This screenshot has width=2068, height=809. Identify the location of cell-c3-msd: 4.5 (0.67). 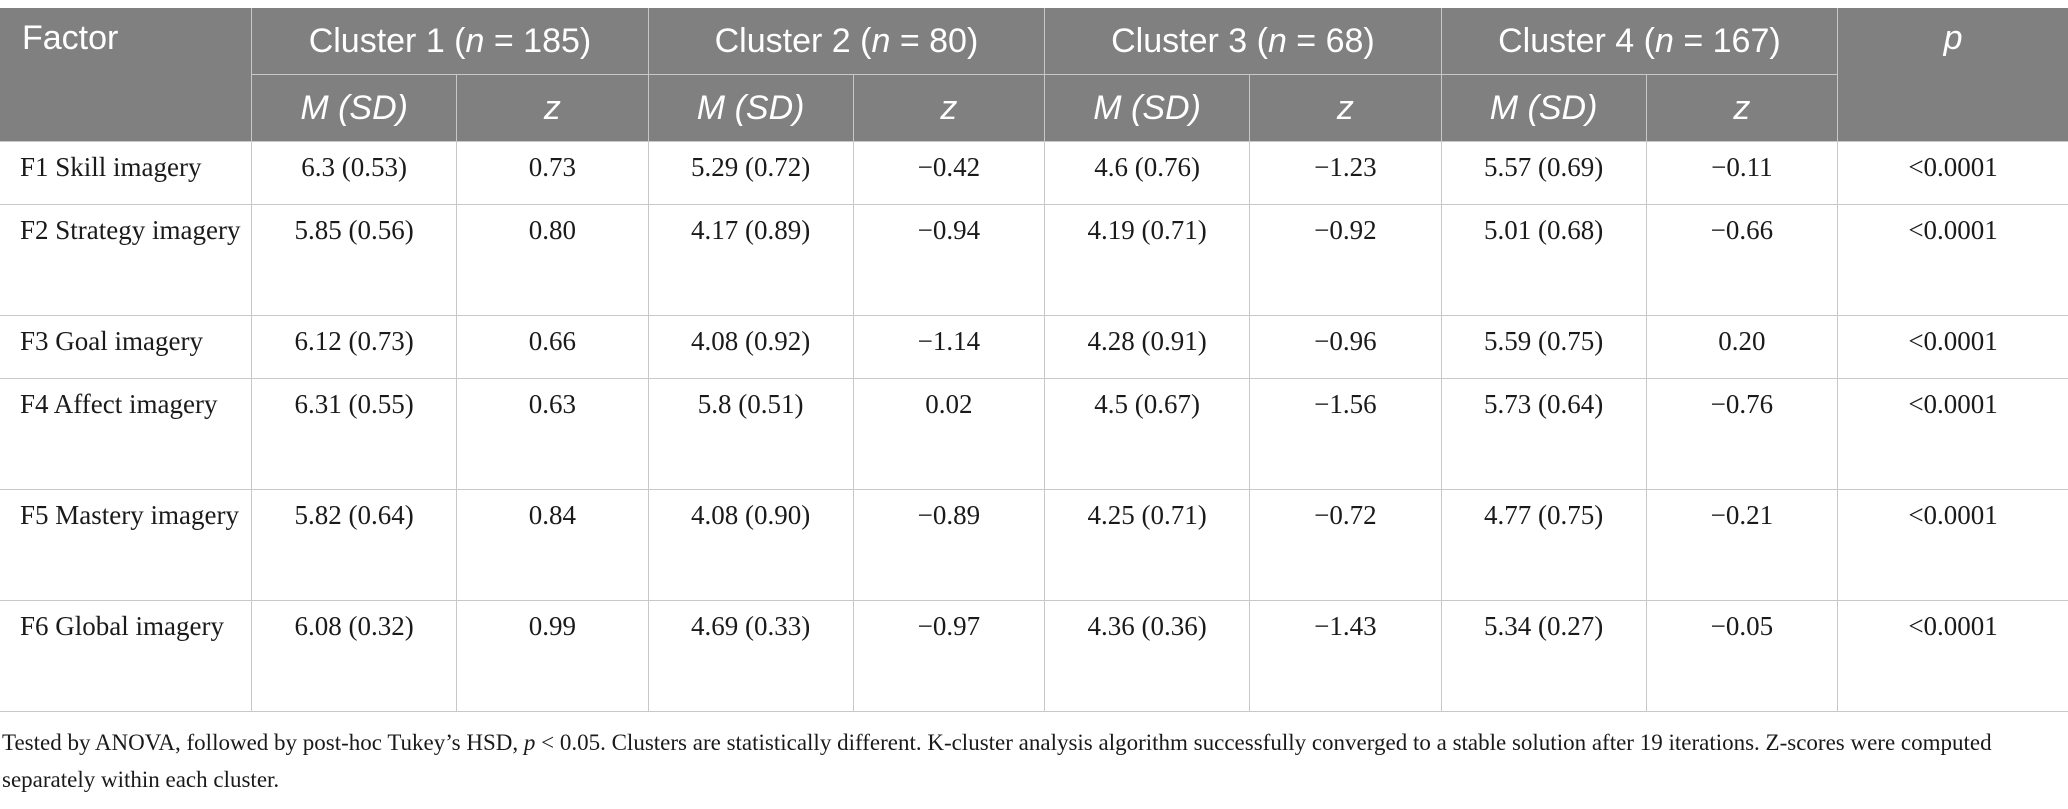
(1147, 434).